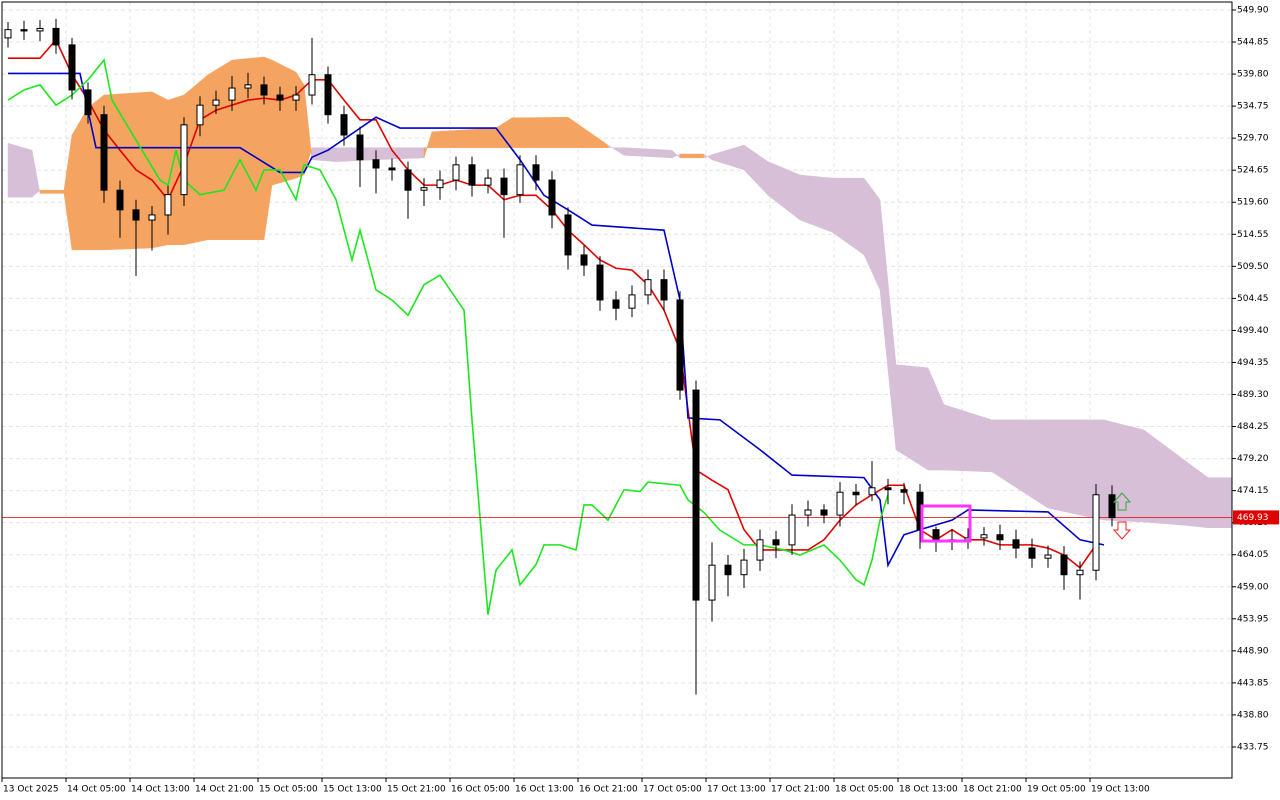  Describe the element at coordinates (1056, 790) in the screenshot. I see `x-tick-label: 19 Oct 05:00` at that location.